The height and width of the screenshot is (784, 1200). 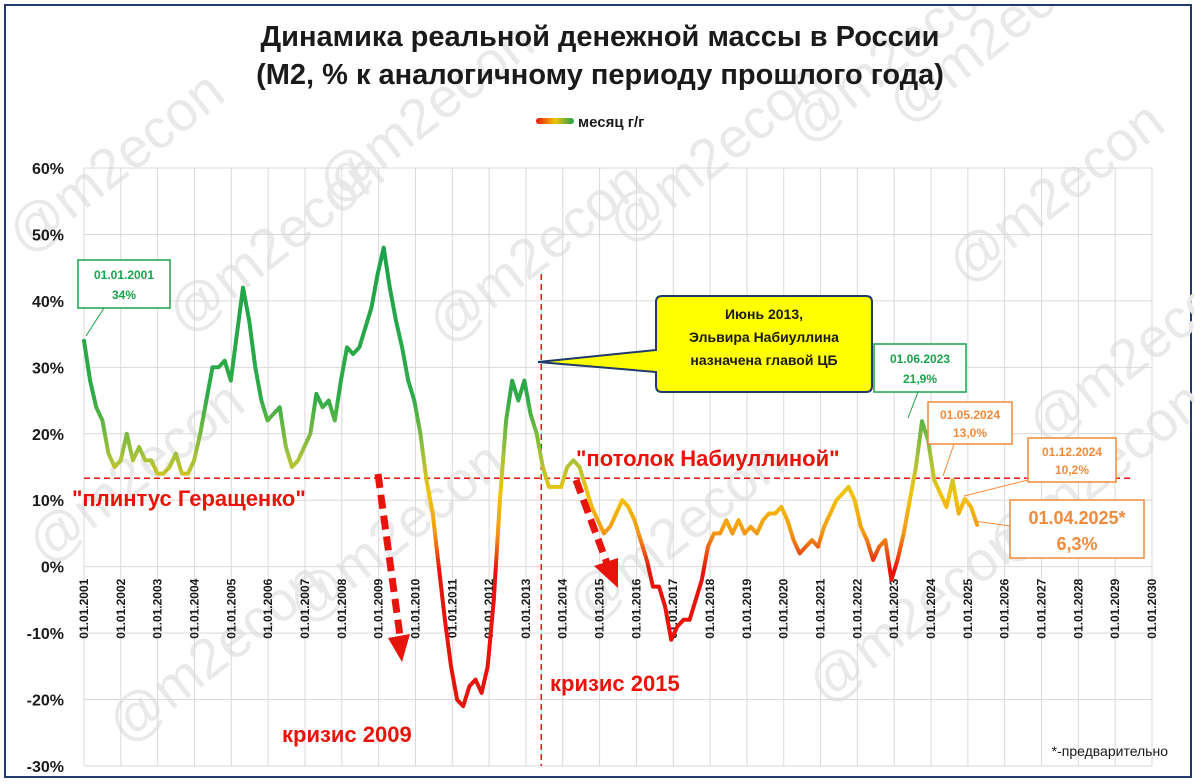 I want to click on annotation-box-2024a: 01.05.2024 13,0%, so click(x=970, y=439).